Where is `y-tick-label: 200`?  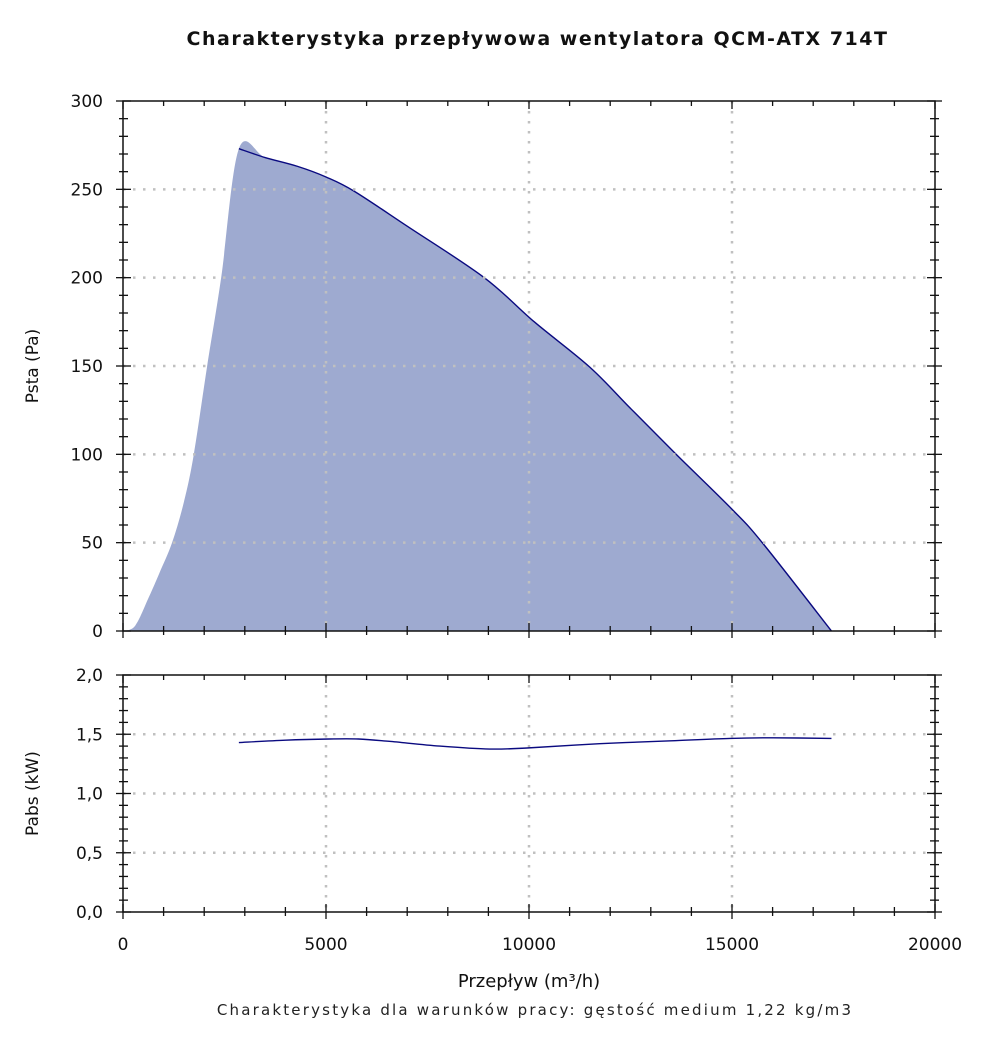
y-tick-label: 200 is located at coordinates (87, 279).